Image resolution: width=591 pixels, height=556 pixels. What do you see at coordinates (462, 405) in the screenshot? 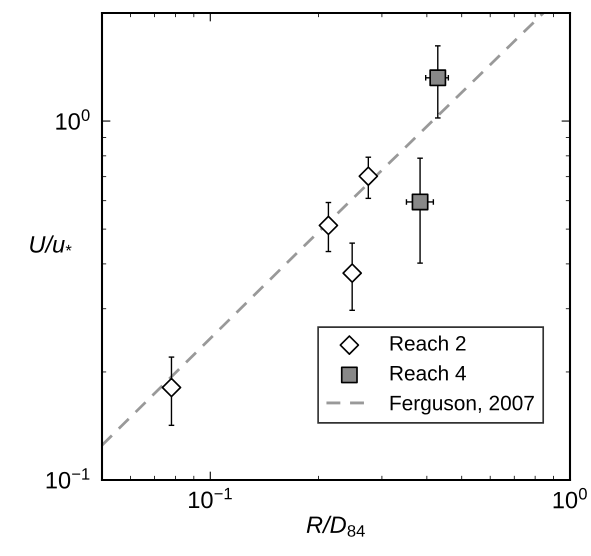
I see `legend-label: Ferguson, 2007` at bounding box center [462, 405].